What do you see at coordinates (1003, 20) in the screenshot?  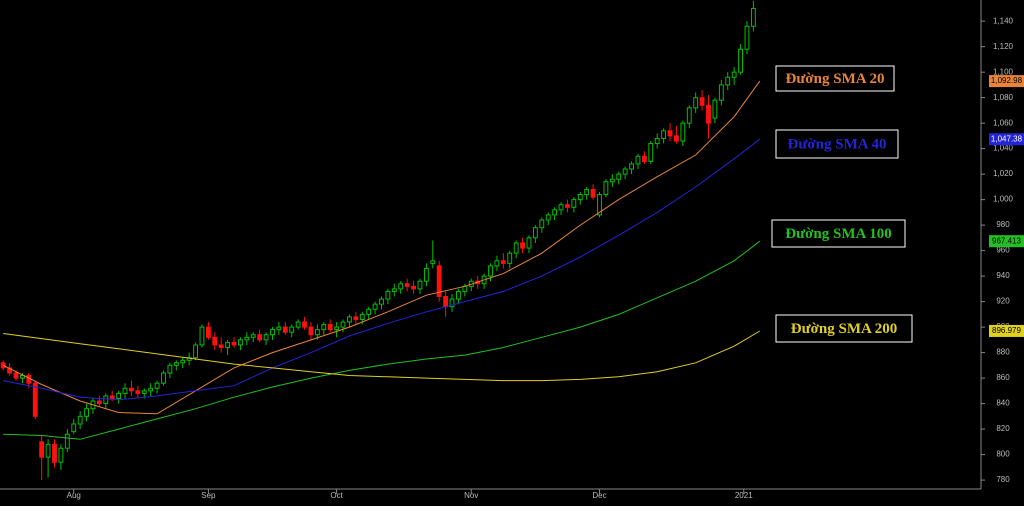 I see `y-tick-label: 1,140` at bounding box center [1003, 20].